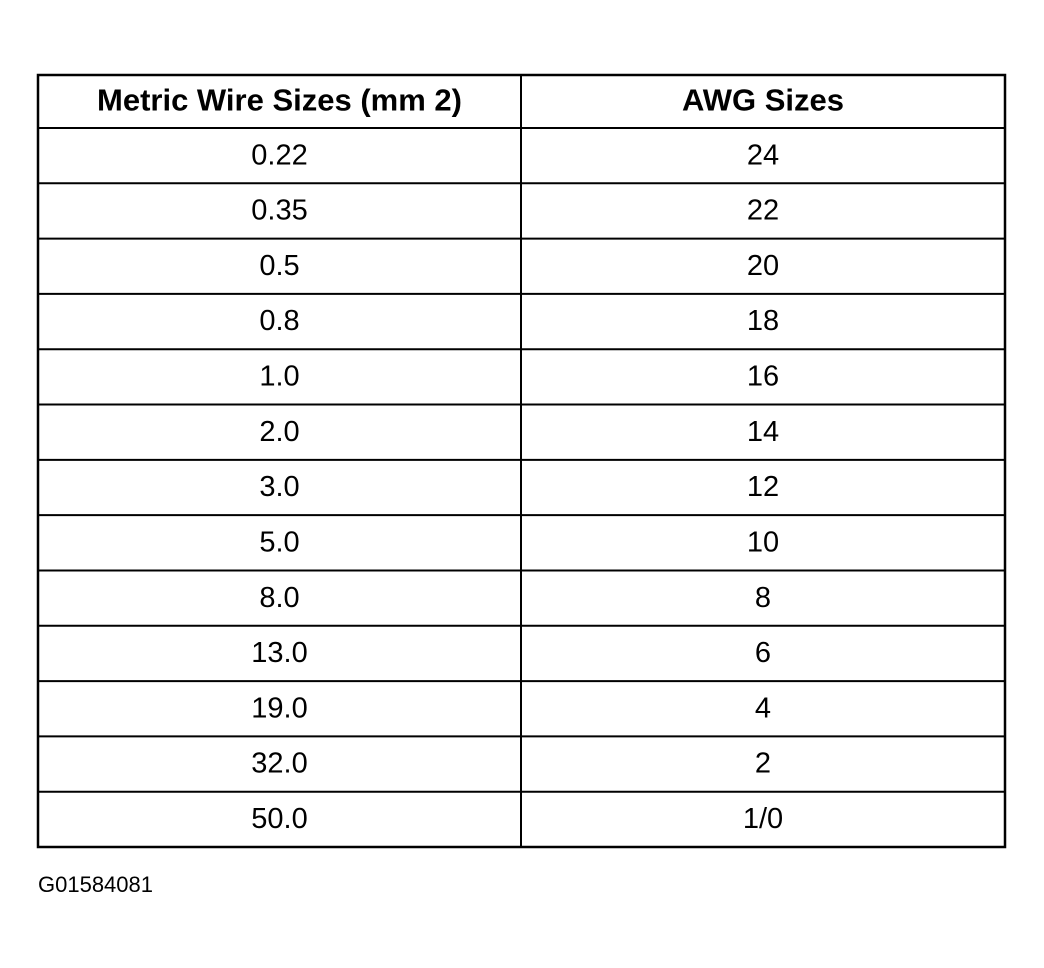 The width and height of the screenshot is (1044, 968). I want to click on table-cell: 1/0, so click(763, 819).